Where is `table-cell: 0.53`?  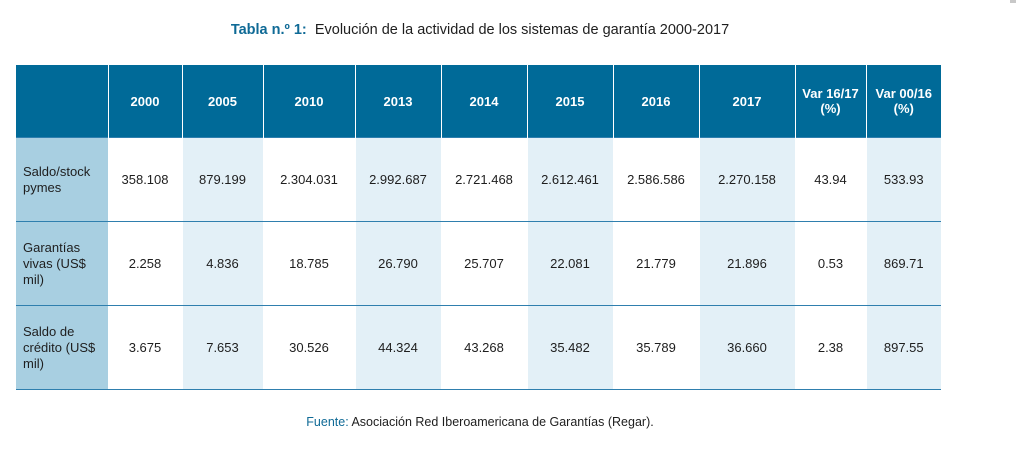
table-cell: 0.53 is located at coordinates (830, 263).